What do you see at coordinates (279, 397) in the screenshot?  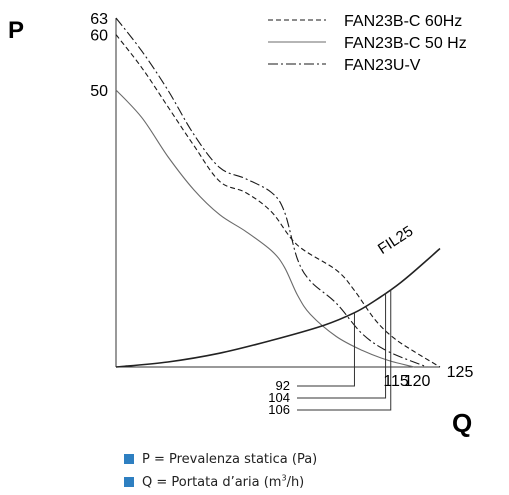 I see `annotation-label: 104` at bounding box center [279, 397].